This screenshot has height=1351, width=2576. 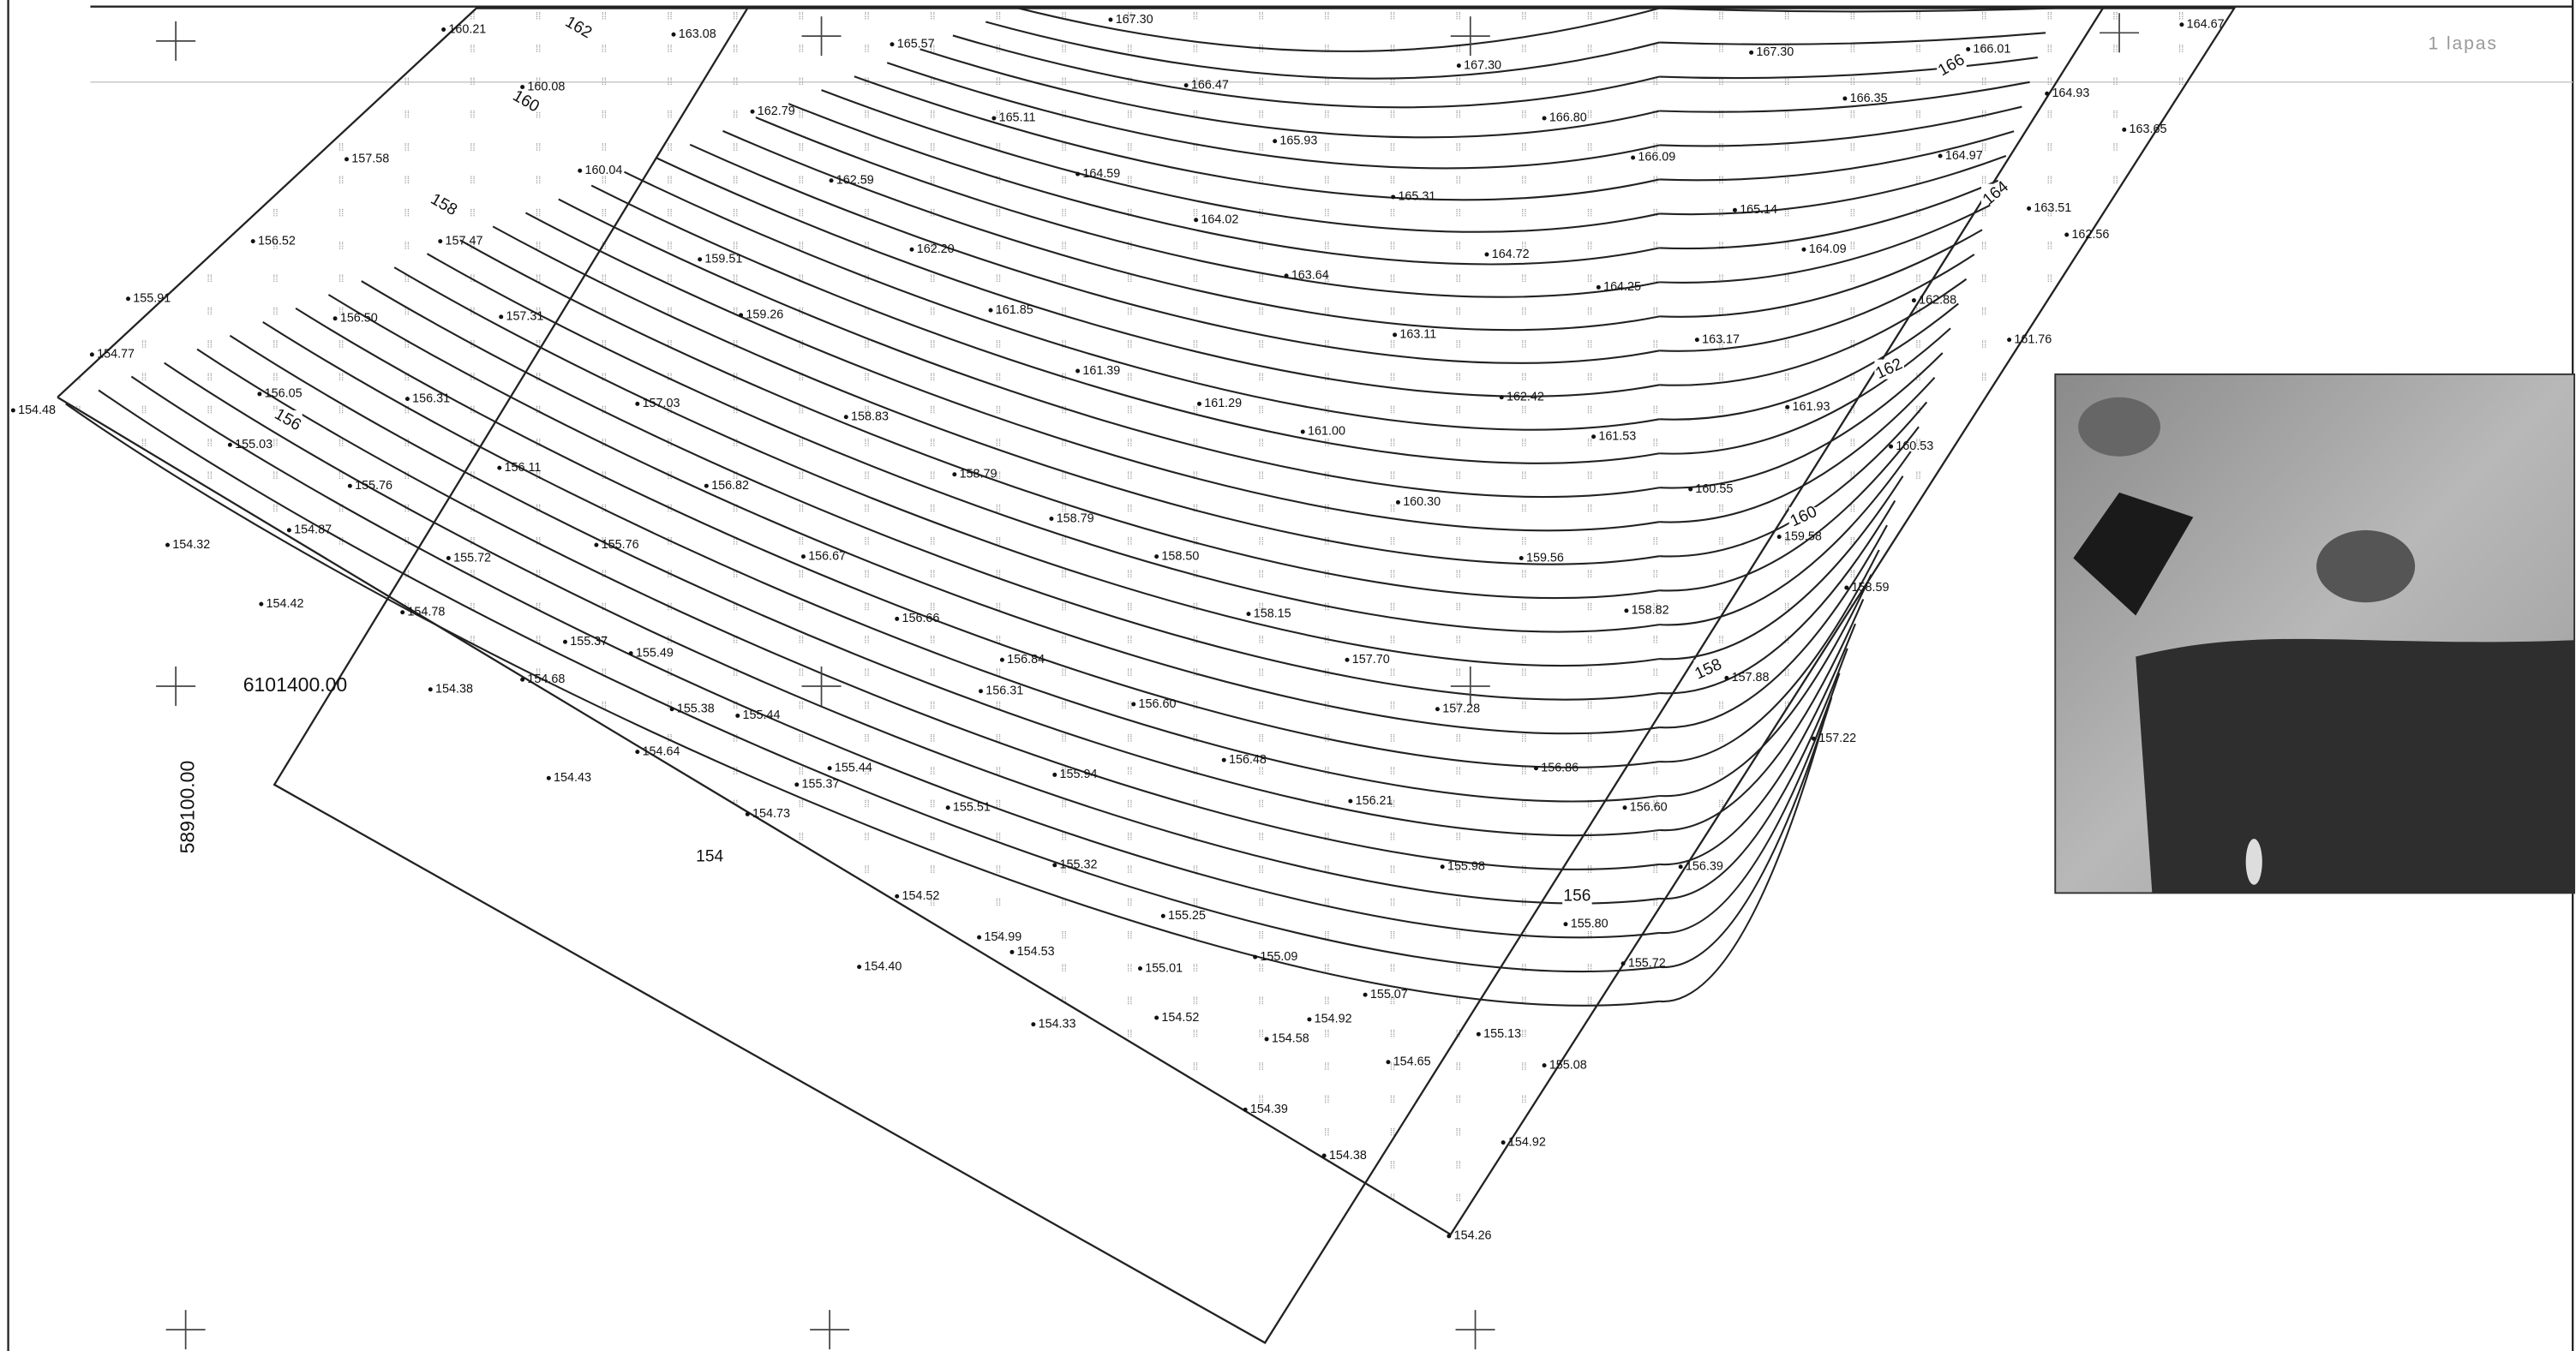 What do you see at coordinates (883, 966) in the screenshot?
I see `spot-height: 154.40` at bounding box center [883, 966].